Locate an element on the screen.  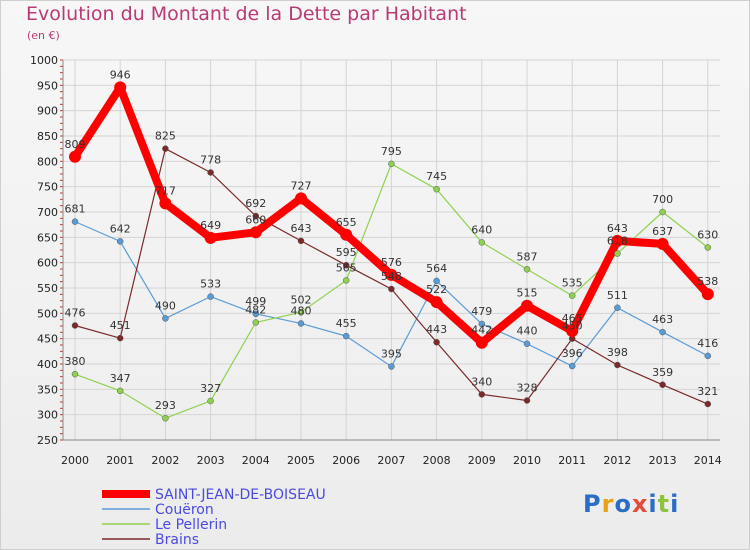
legend-label: Couëron is located at coordinates (184, 510).